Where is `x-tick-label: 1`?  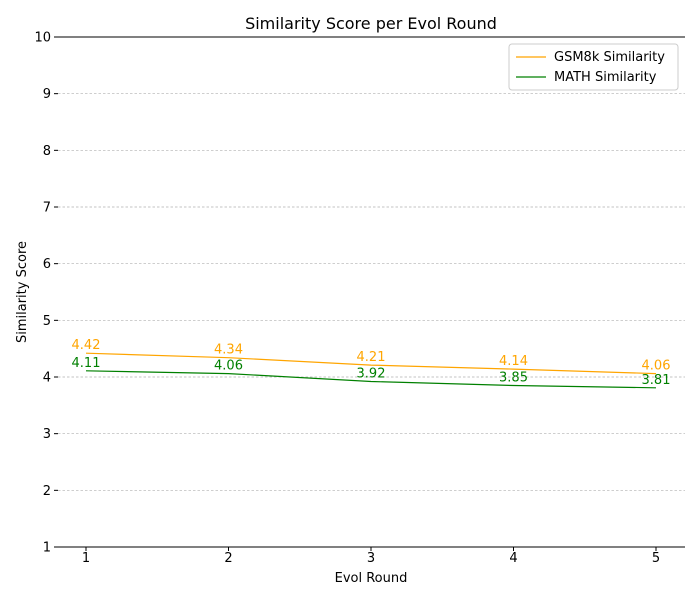
x-tick-label: 1 is located at coordinates (86, 558).